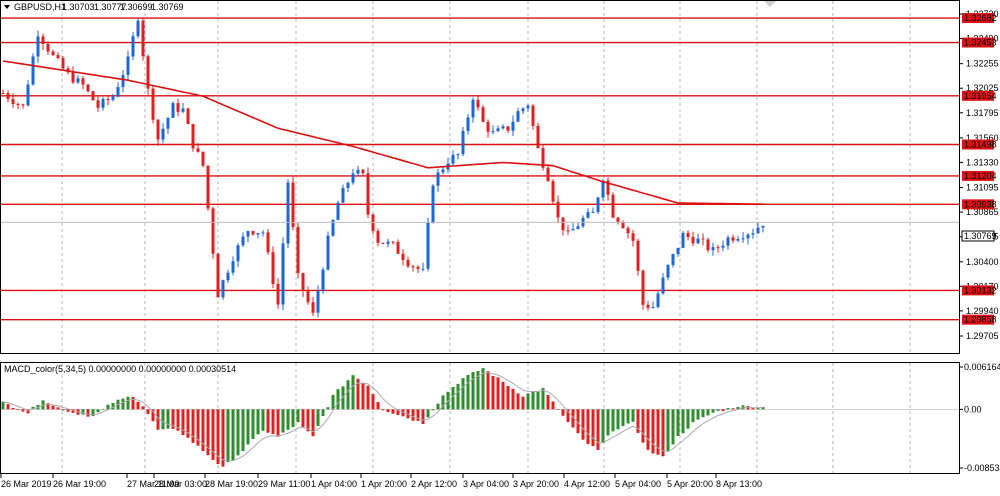 The image size is (1000, 496). I want to click on collapse-arrow-icon, so click(7, 7).